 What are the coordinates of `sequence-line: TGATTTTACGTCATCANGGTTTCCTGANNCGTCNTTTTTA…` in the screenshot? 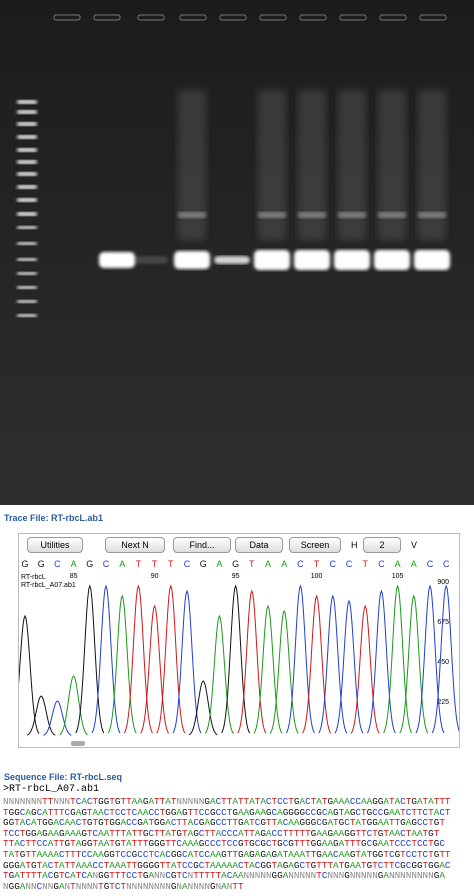 It's located at (224, 876).